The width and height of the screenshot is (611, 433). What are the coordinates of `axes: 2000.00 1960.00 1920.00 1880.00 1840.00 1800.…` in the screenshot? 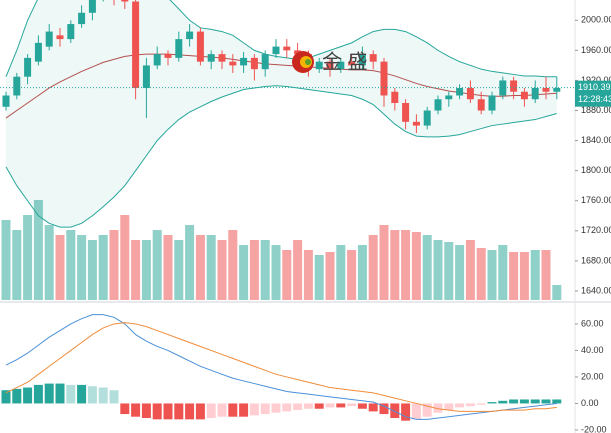 It's located at (593, 224).